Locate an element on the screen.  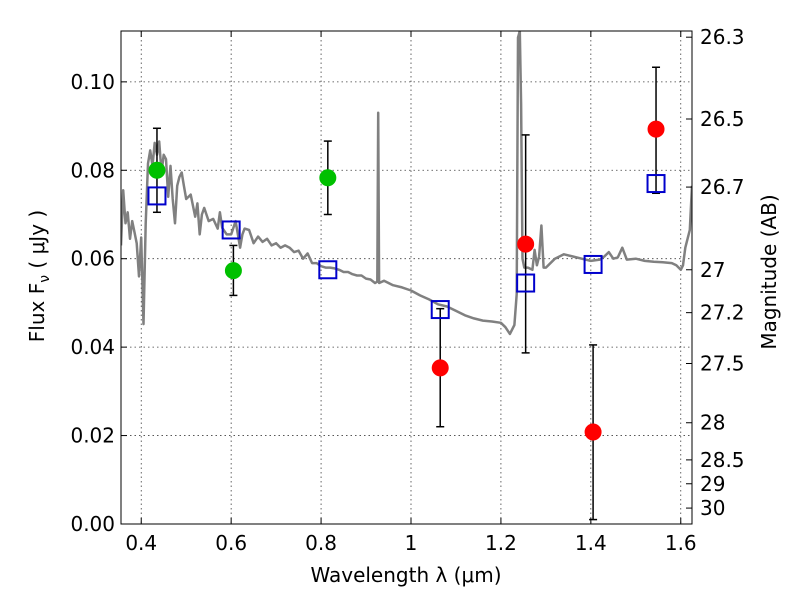
y2-tick-label: 29 is located at coordinates (712, 484).